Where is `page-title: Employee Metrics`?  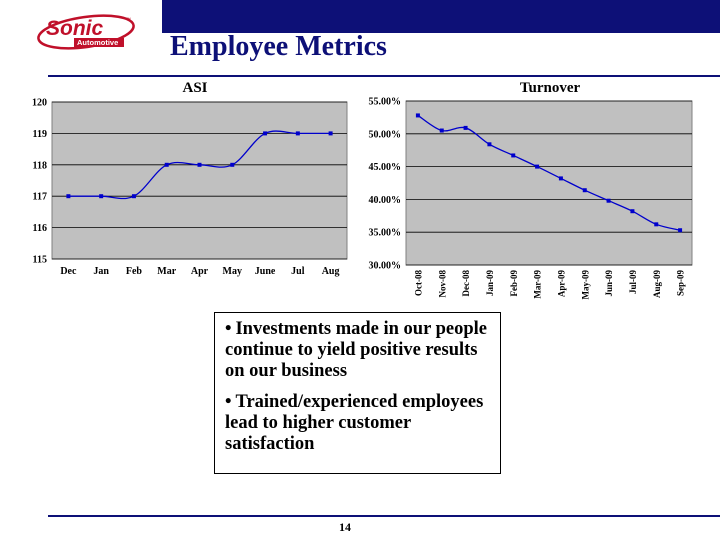
page-title: Employee Metrics is located at coordinates (278, 46).